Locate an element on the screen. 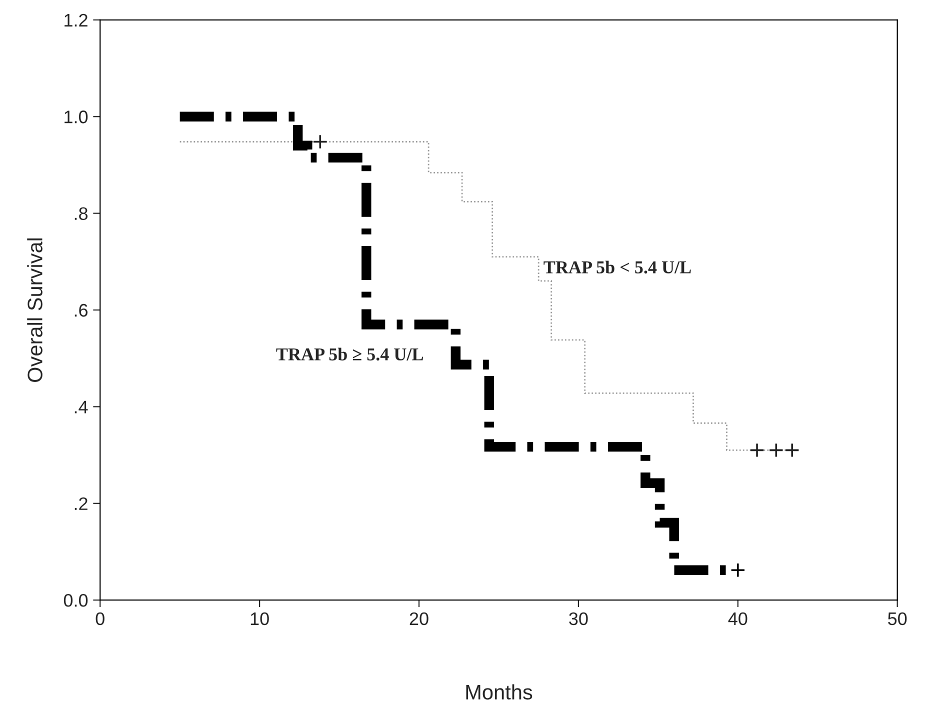  x-tick-label: 0 is located at coordinates (100, 619).